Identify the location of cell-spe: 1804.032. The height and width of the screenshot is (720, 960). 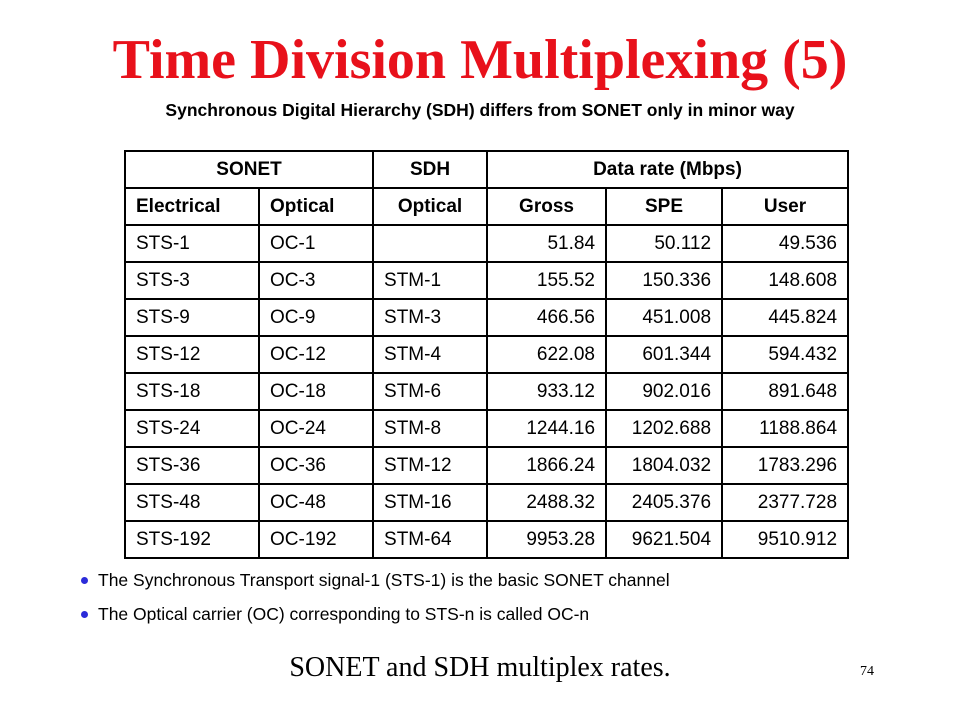
(664, 465).